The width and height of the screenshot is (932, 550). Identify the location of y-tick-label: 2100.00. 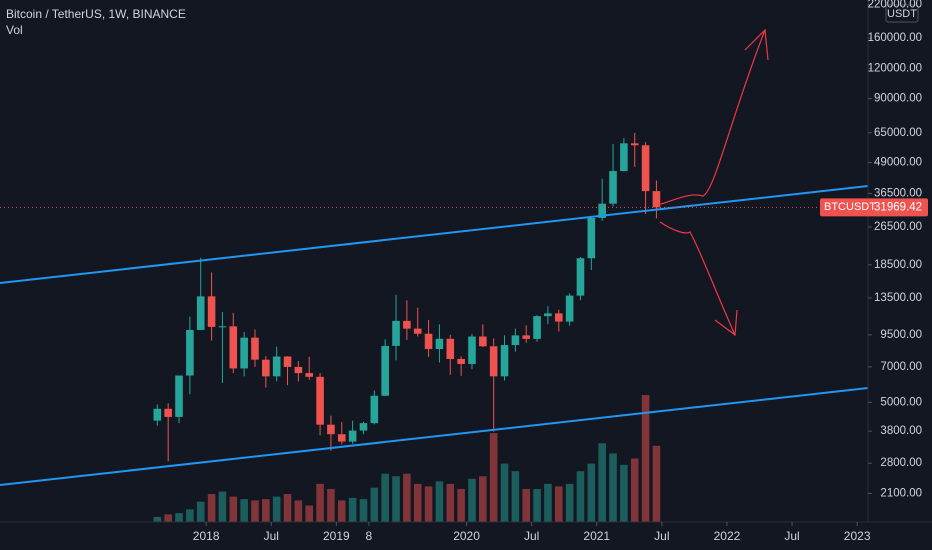
(901, 493).